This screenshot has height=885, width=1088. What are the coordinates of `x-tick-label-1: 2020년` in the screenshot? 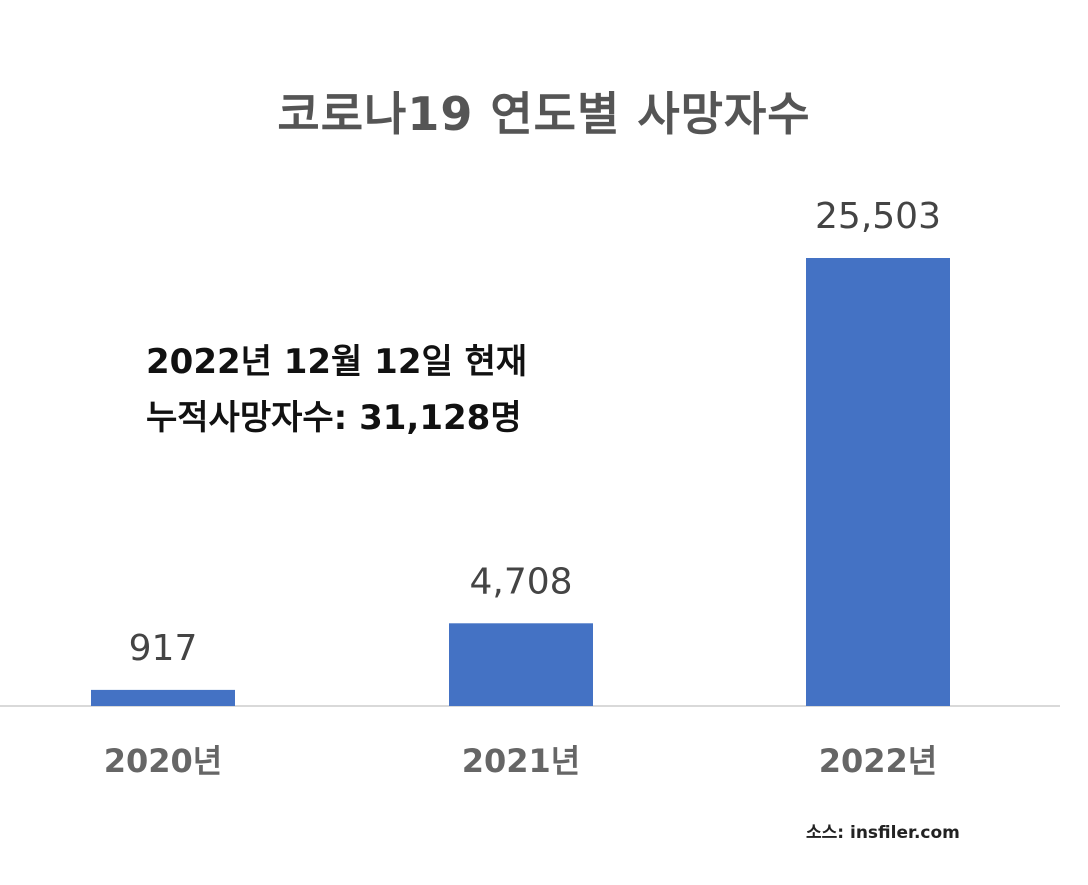 It's located at (163, 761).